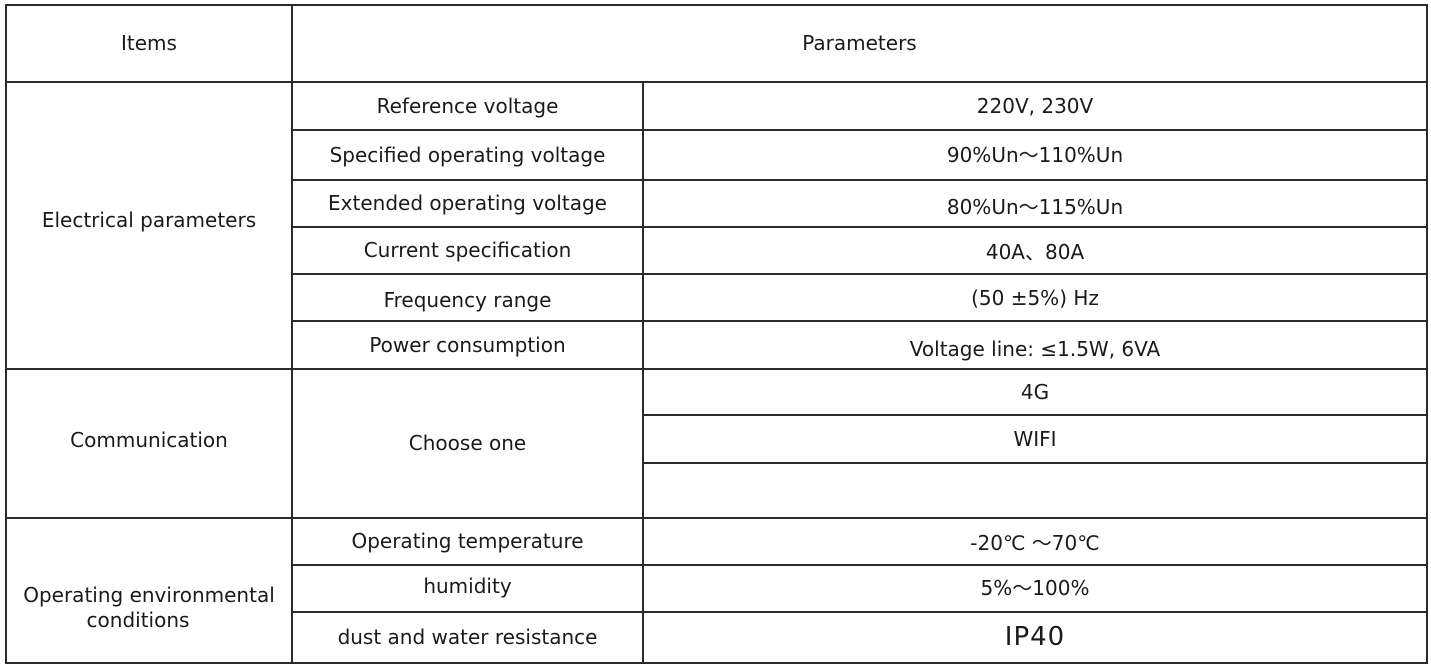  Describe the element at coordinates (859, 43) in the screenshot. I see `header-parameters: Parameters` at that location.